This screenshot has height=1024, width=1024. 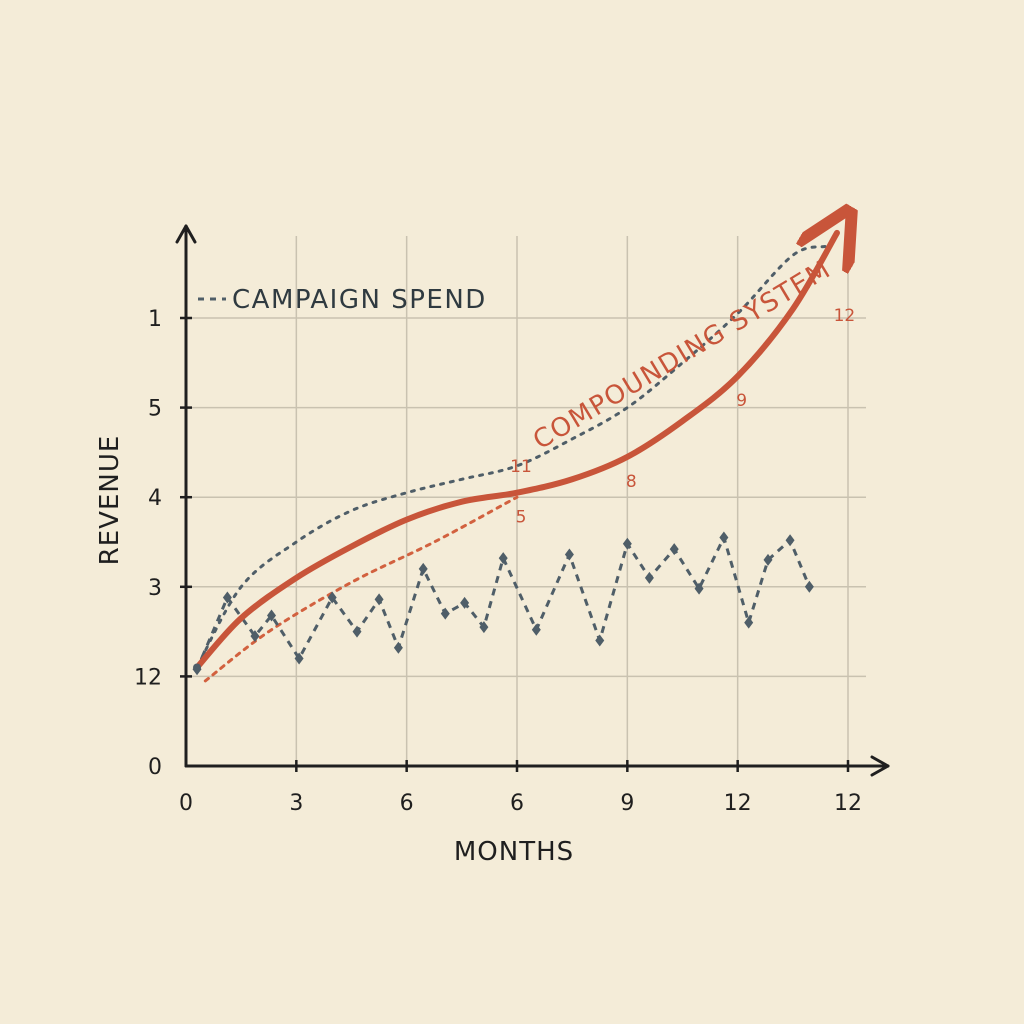 What do you see at coordinates (880, 766) in the screenshot?
I see `x-axis-arrow` at bounding box center [880, 766].